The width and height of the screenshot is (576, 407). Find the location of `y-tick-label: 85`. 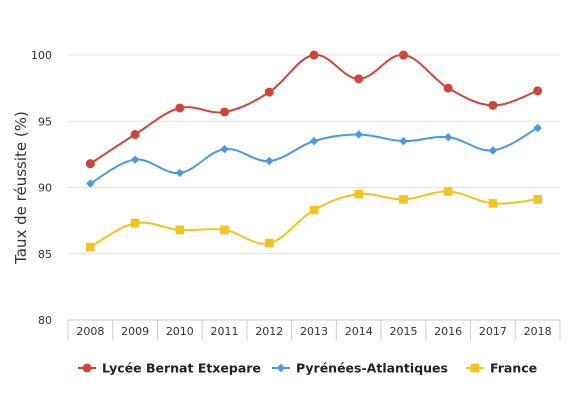

y-tick-label: 85 is located at coordinates (45, 254).